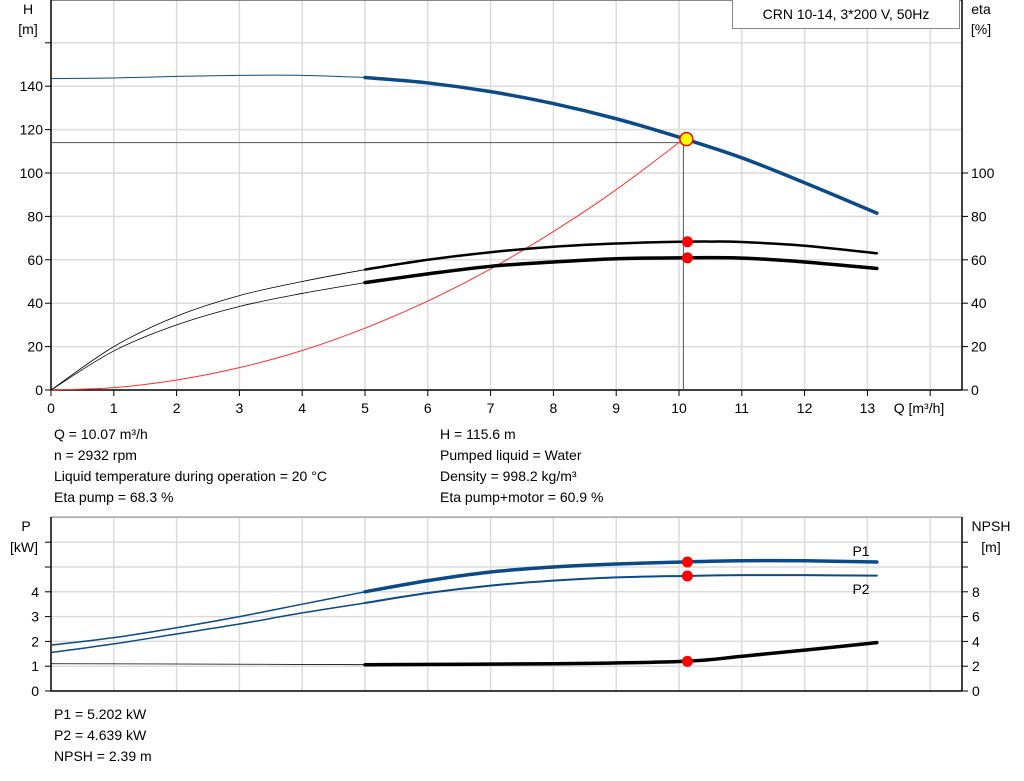 The height and width of the screenshot is (781, 1024). What do you see at coordinates (979, 216) in the screenshot?
I see `y-tick-label-right: 80` at bounding box center [979, 216].